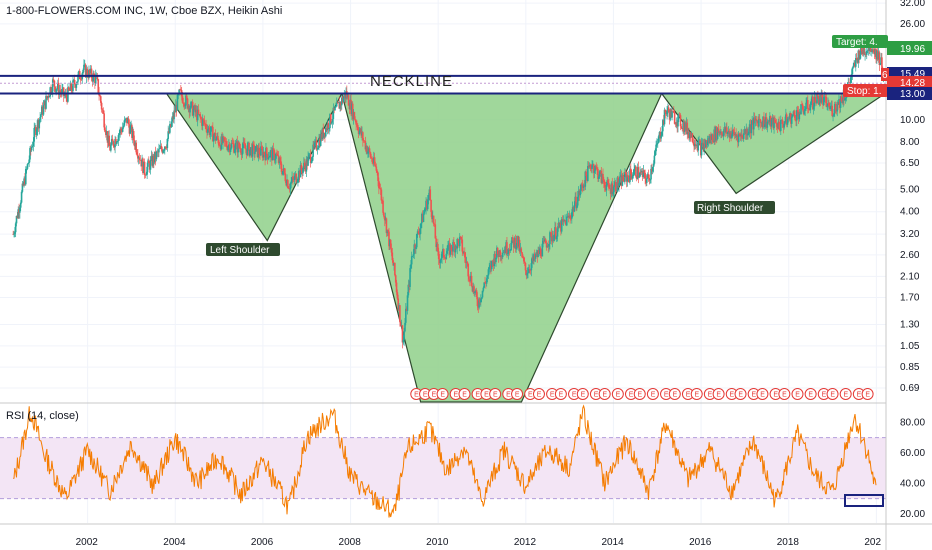 The width and height of the screenshot is (932, 550). I want to click on target-badge, so click(860, 41).